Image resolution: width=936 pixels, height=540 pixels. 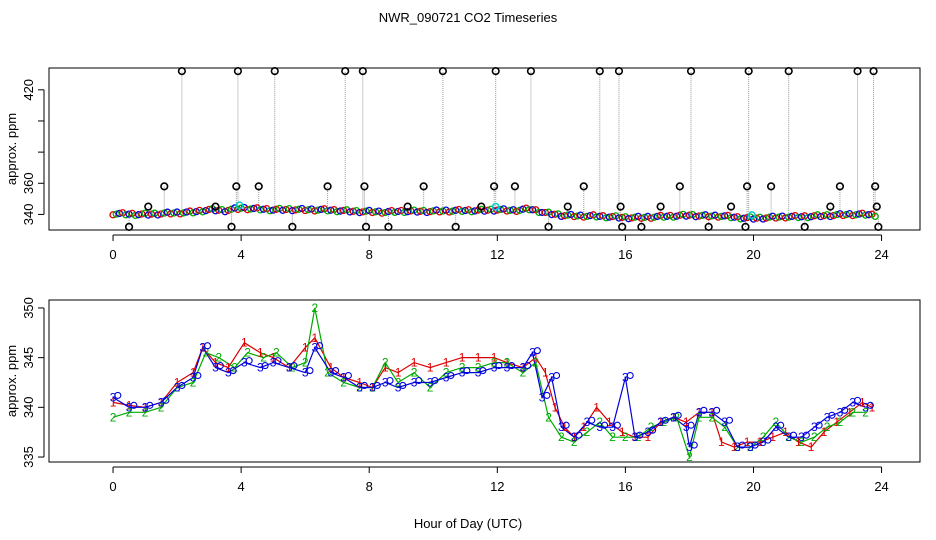 What do you see at coordinates (625, 254) in the screenshot?
I see `top-x-tick-label: 16` at bounding box center [625, 254].